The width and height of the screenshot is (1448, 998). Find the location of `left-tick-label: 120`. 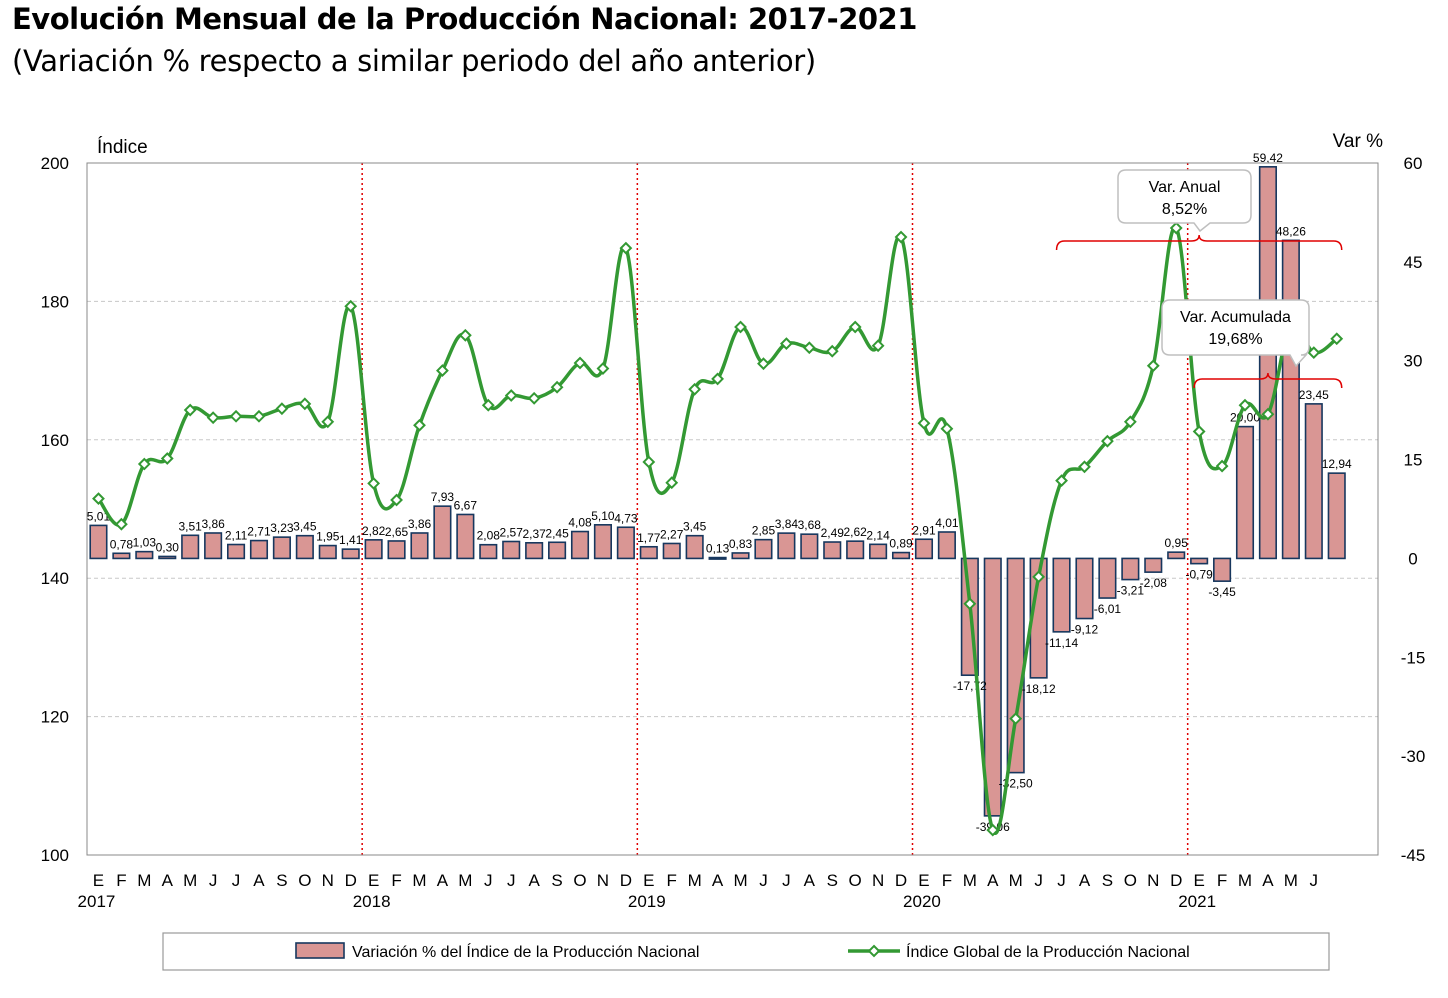

left-tick-label: 120 is located at coordinates (55, 717).